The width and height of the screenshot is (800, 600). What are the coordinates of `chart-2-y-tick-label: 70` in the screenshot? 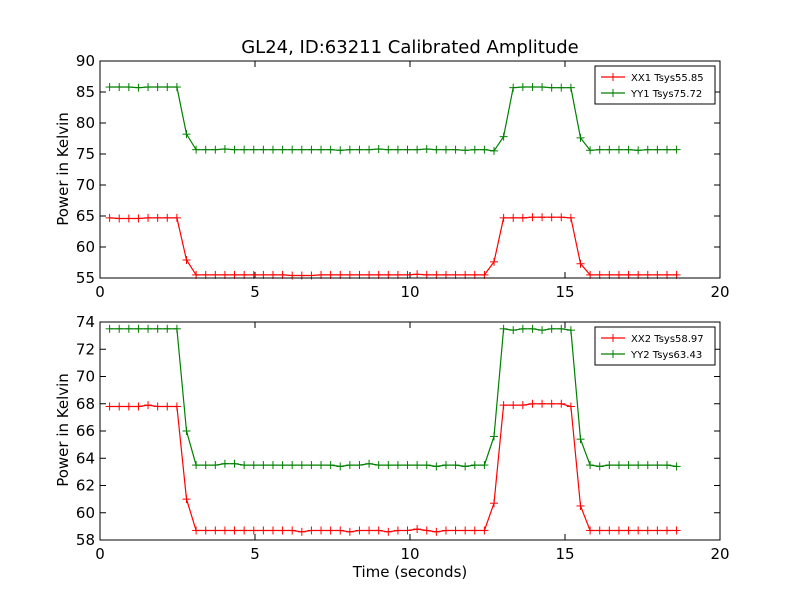 It's located at (85, 377).